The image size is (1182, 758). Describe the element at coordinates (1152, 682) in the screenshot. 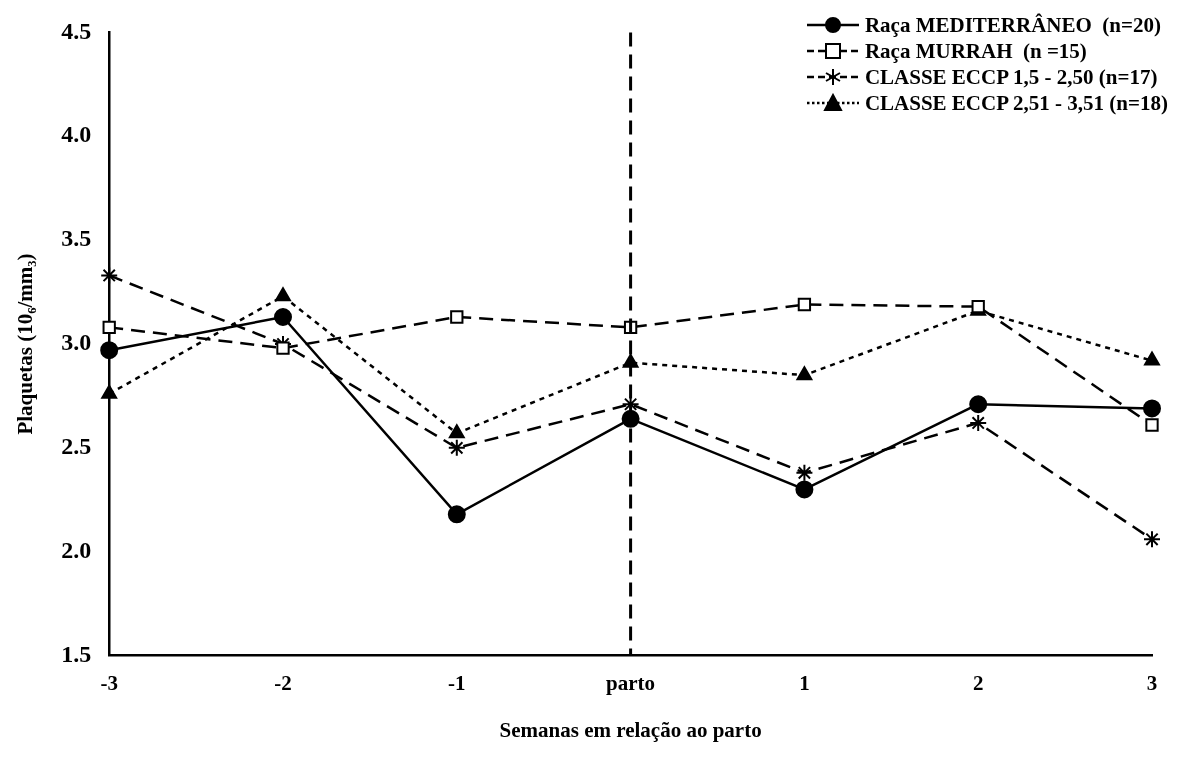

I see `x-tick-label: 3` at that location.